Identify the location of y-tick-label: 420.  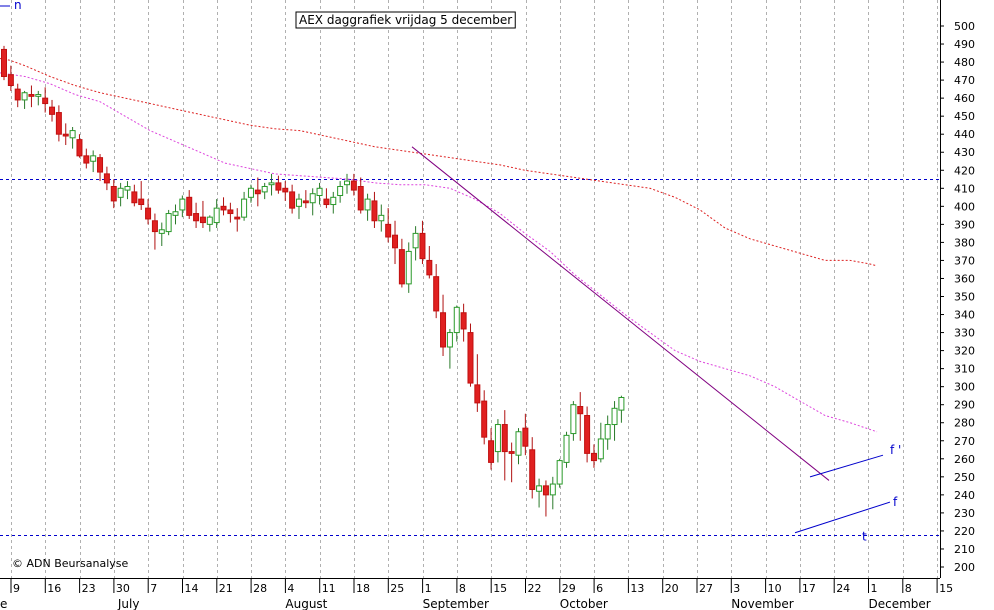
(964, 170).